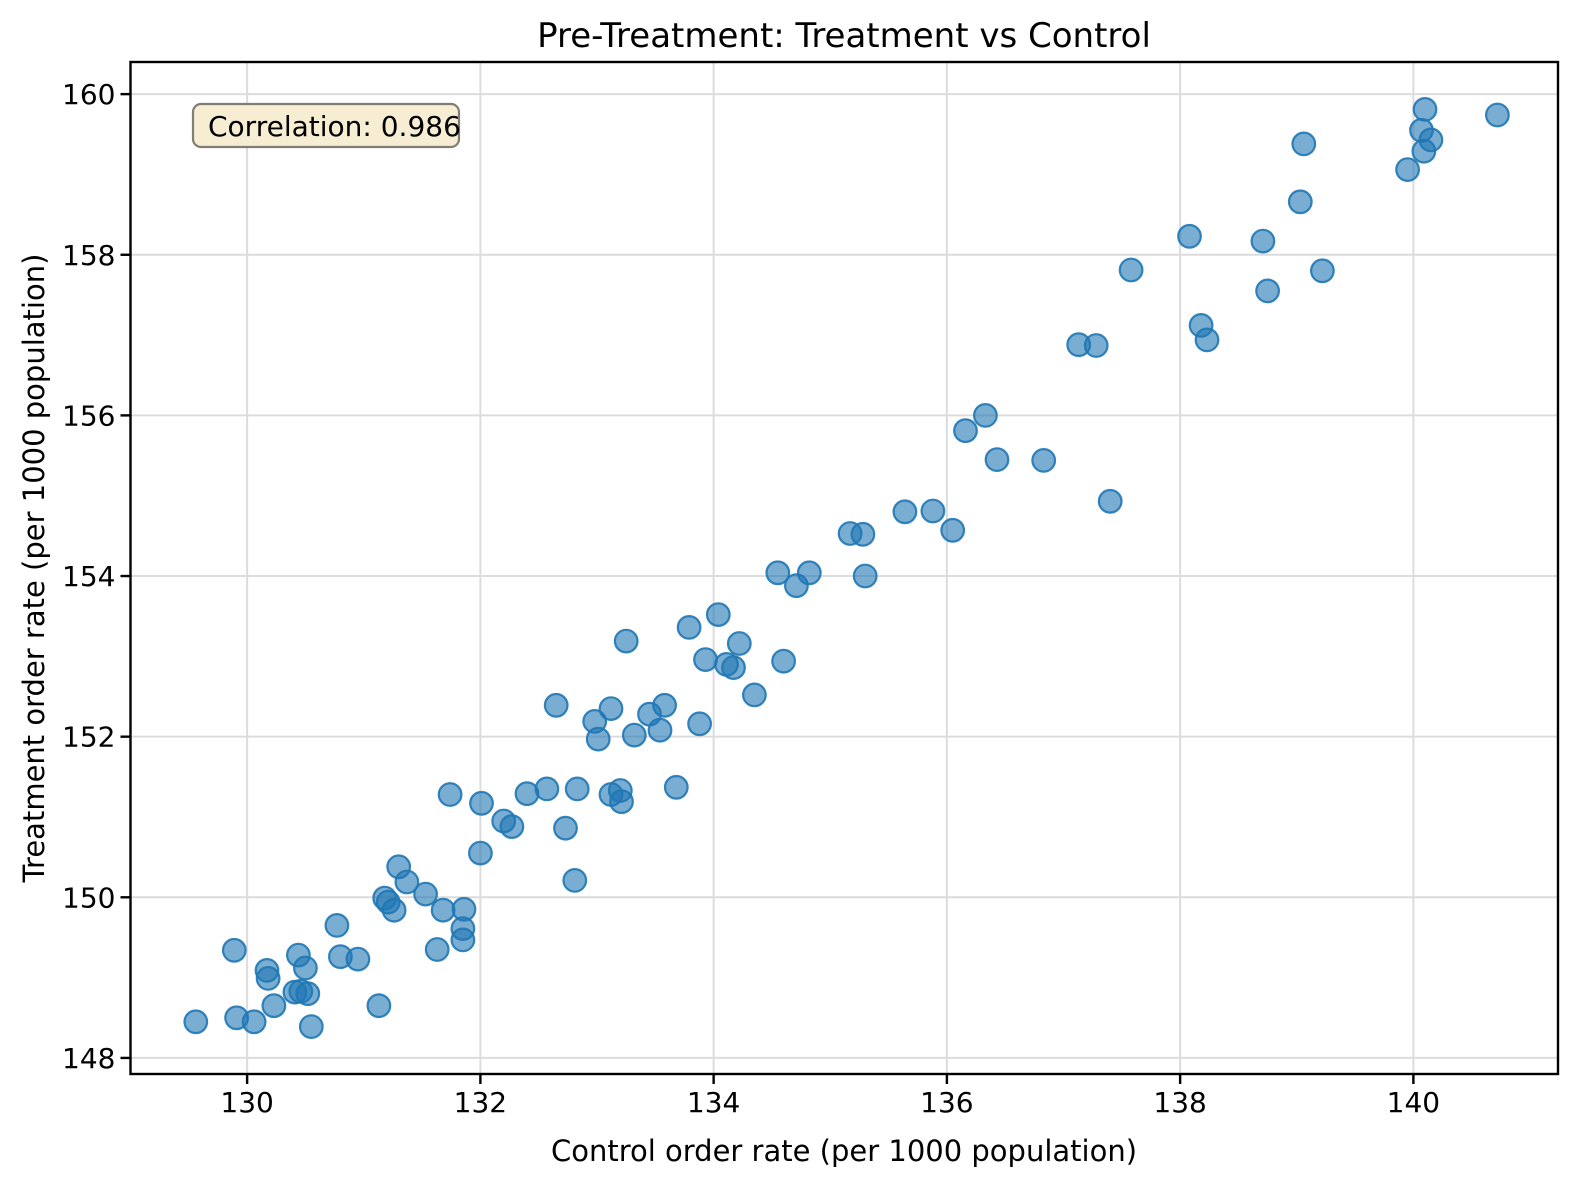  Describe the element at coordinates (246, 1102) in the screenshot. I see `x-tick-label: 130` at that location.